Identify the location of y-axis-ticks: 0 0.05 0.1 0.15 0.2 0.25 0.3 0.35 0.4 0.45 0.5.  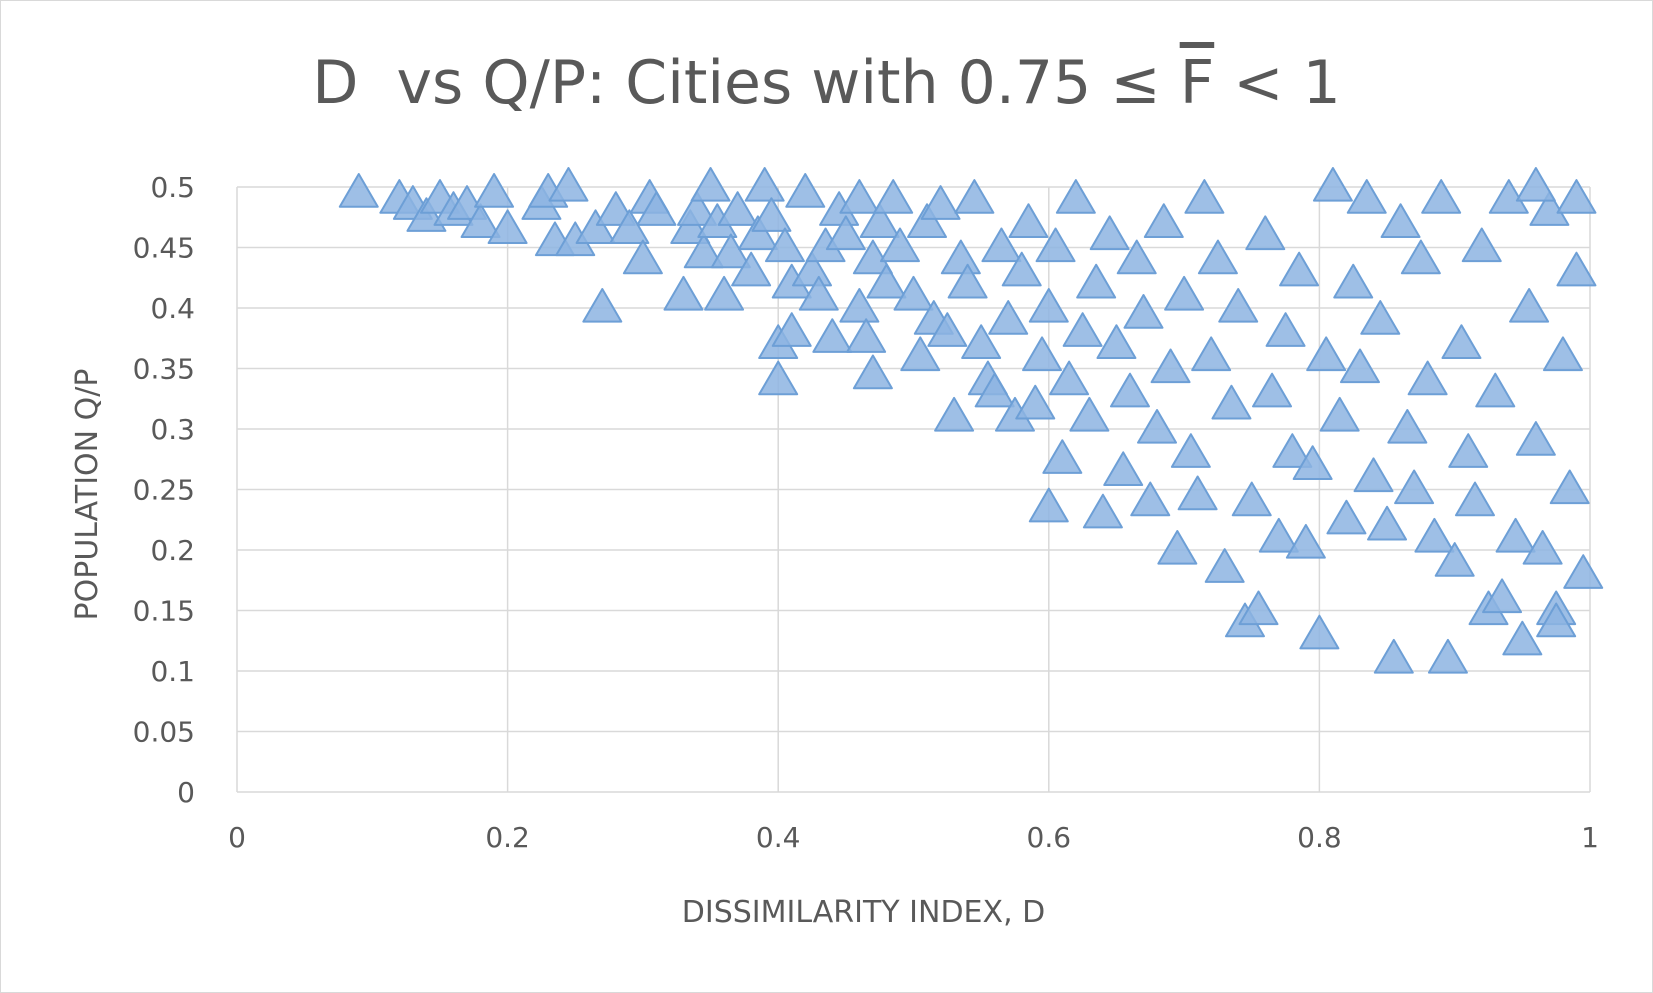
(164, 490).